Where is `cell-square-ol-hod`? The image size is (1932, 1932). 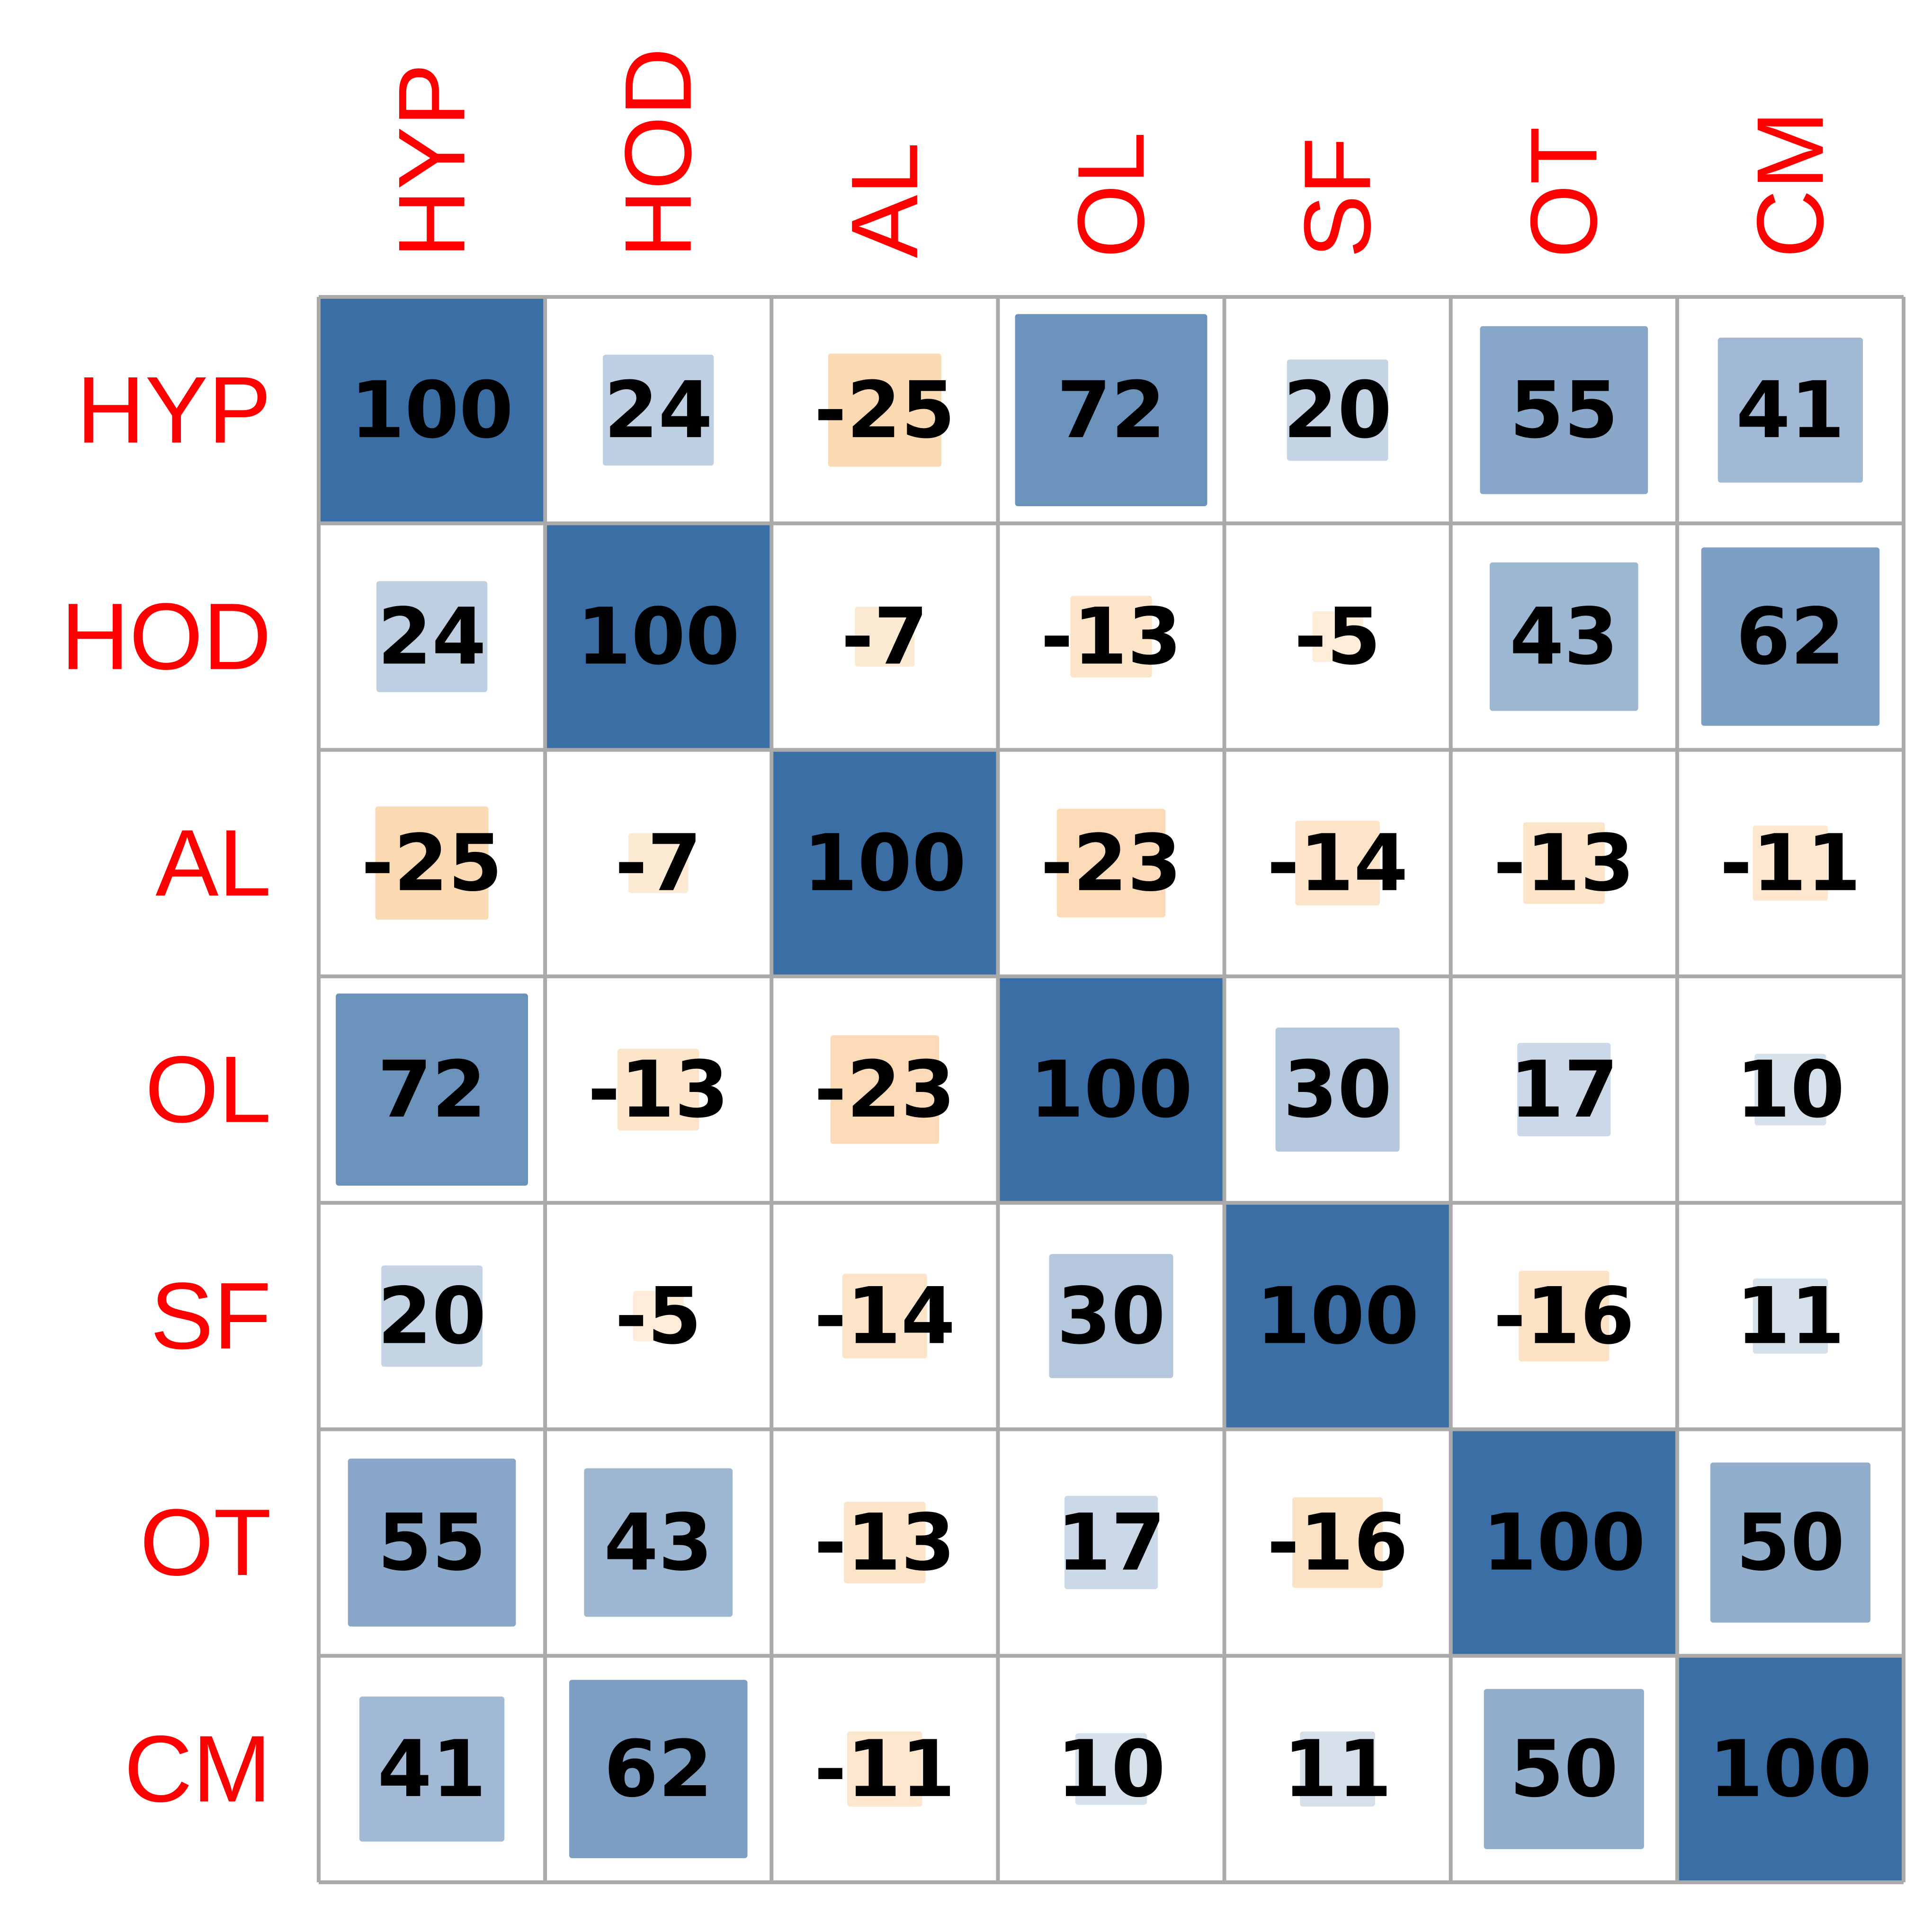 cell-square-ol-hod is located at coordinates (658, 1089).